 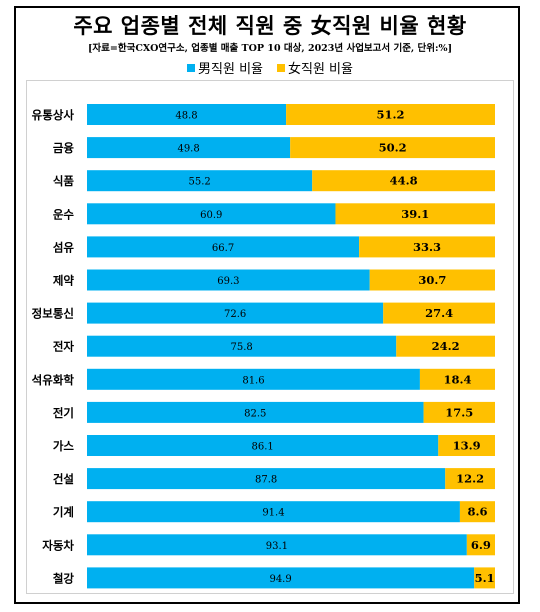 I want to click on chart-title: 주요 업종별 전체 직원 중 女직원 비율 현황, so click(x=270, y=25).